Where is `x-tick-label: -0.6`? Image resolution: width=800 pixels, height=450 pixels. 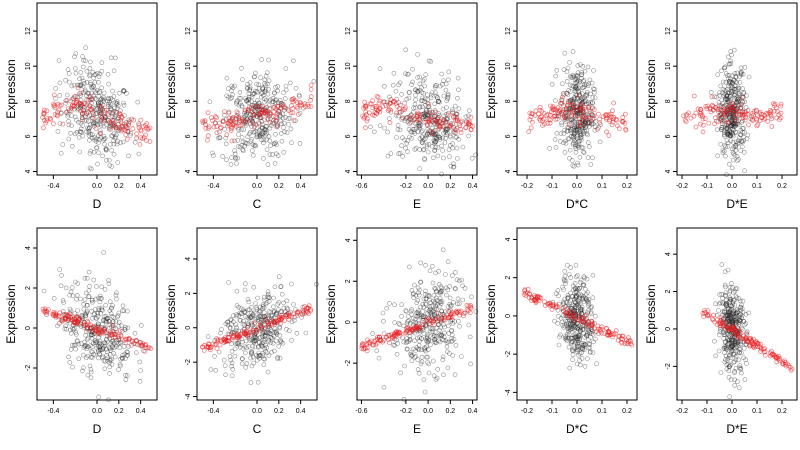 x-tick-label: -0.6 is located at coordinates (361, 411).